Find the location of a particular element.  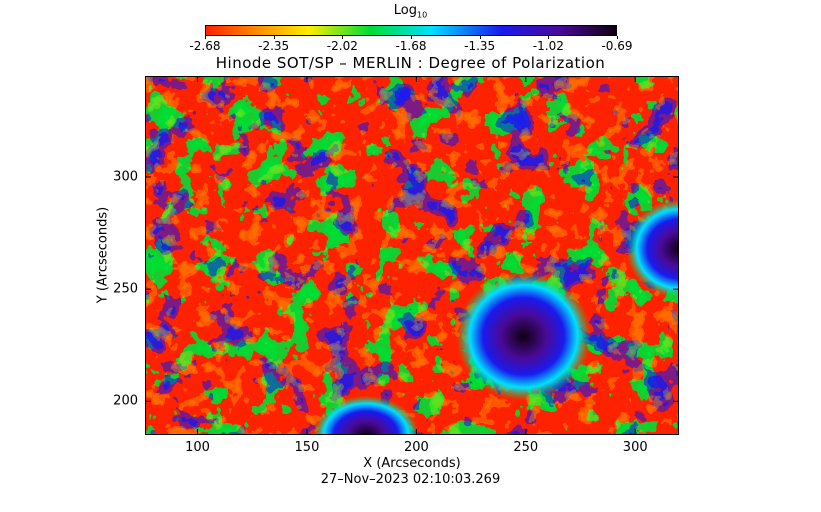

colorbar-title: Log10 is located at coordinates (410, 11).